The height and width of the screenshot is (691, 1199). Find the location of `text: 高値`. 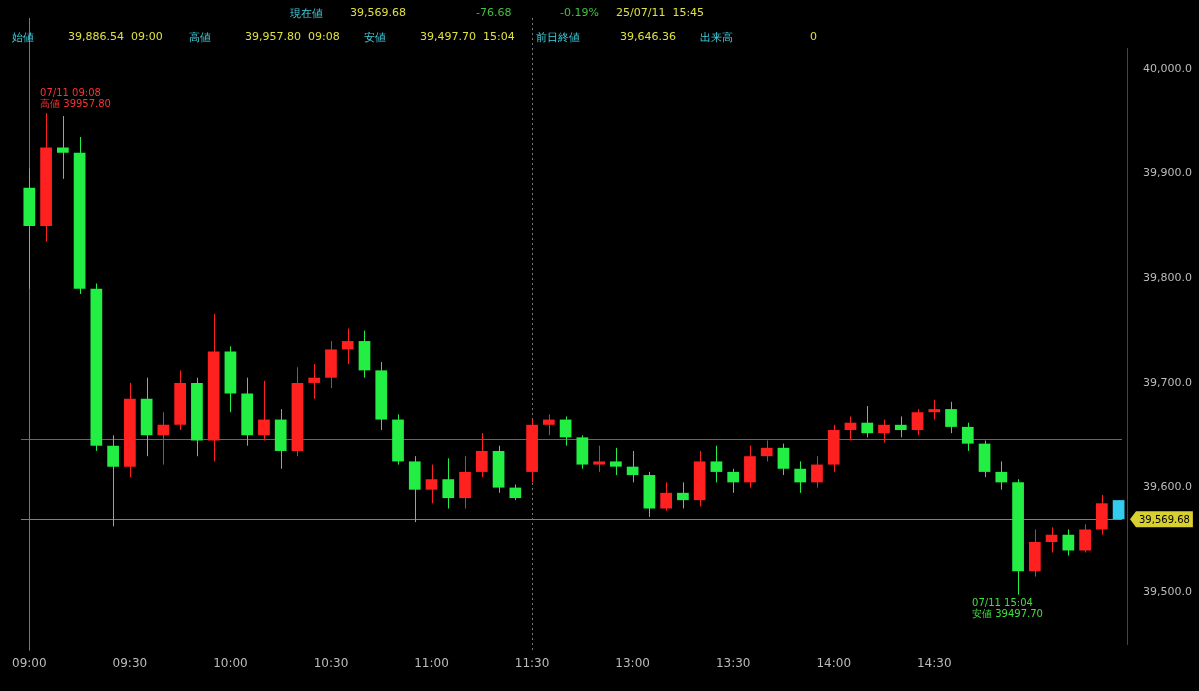

text: 高値 is located at coordinates (200, 37).